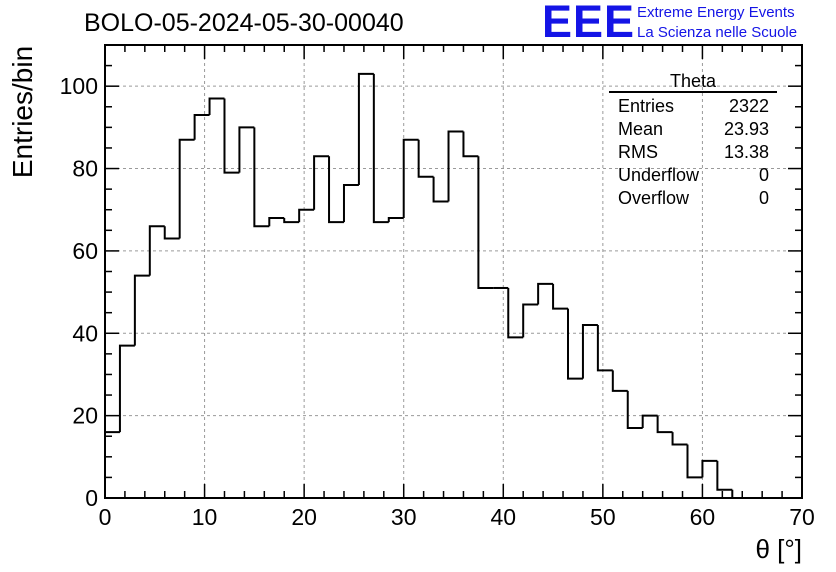  I want to click on x-tick-label: 20, so click(304, 517).